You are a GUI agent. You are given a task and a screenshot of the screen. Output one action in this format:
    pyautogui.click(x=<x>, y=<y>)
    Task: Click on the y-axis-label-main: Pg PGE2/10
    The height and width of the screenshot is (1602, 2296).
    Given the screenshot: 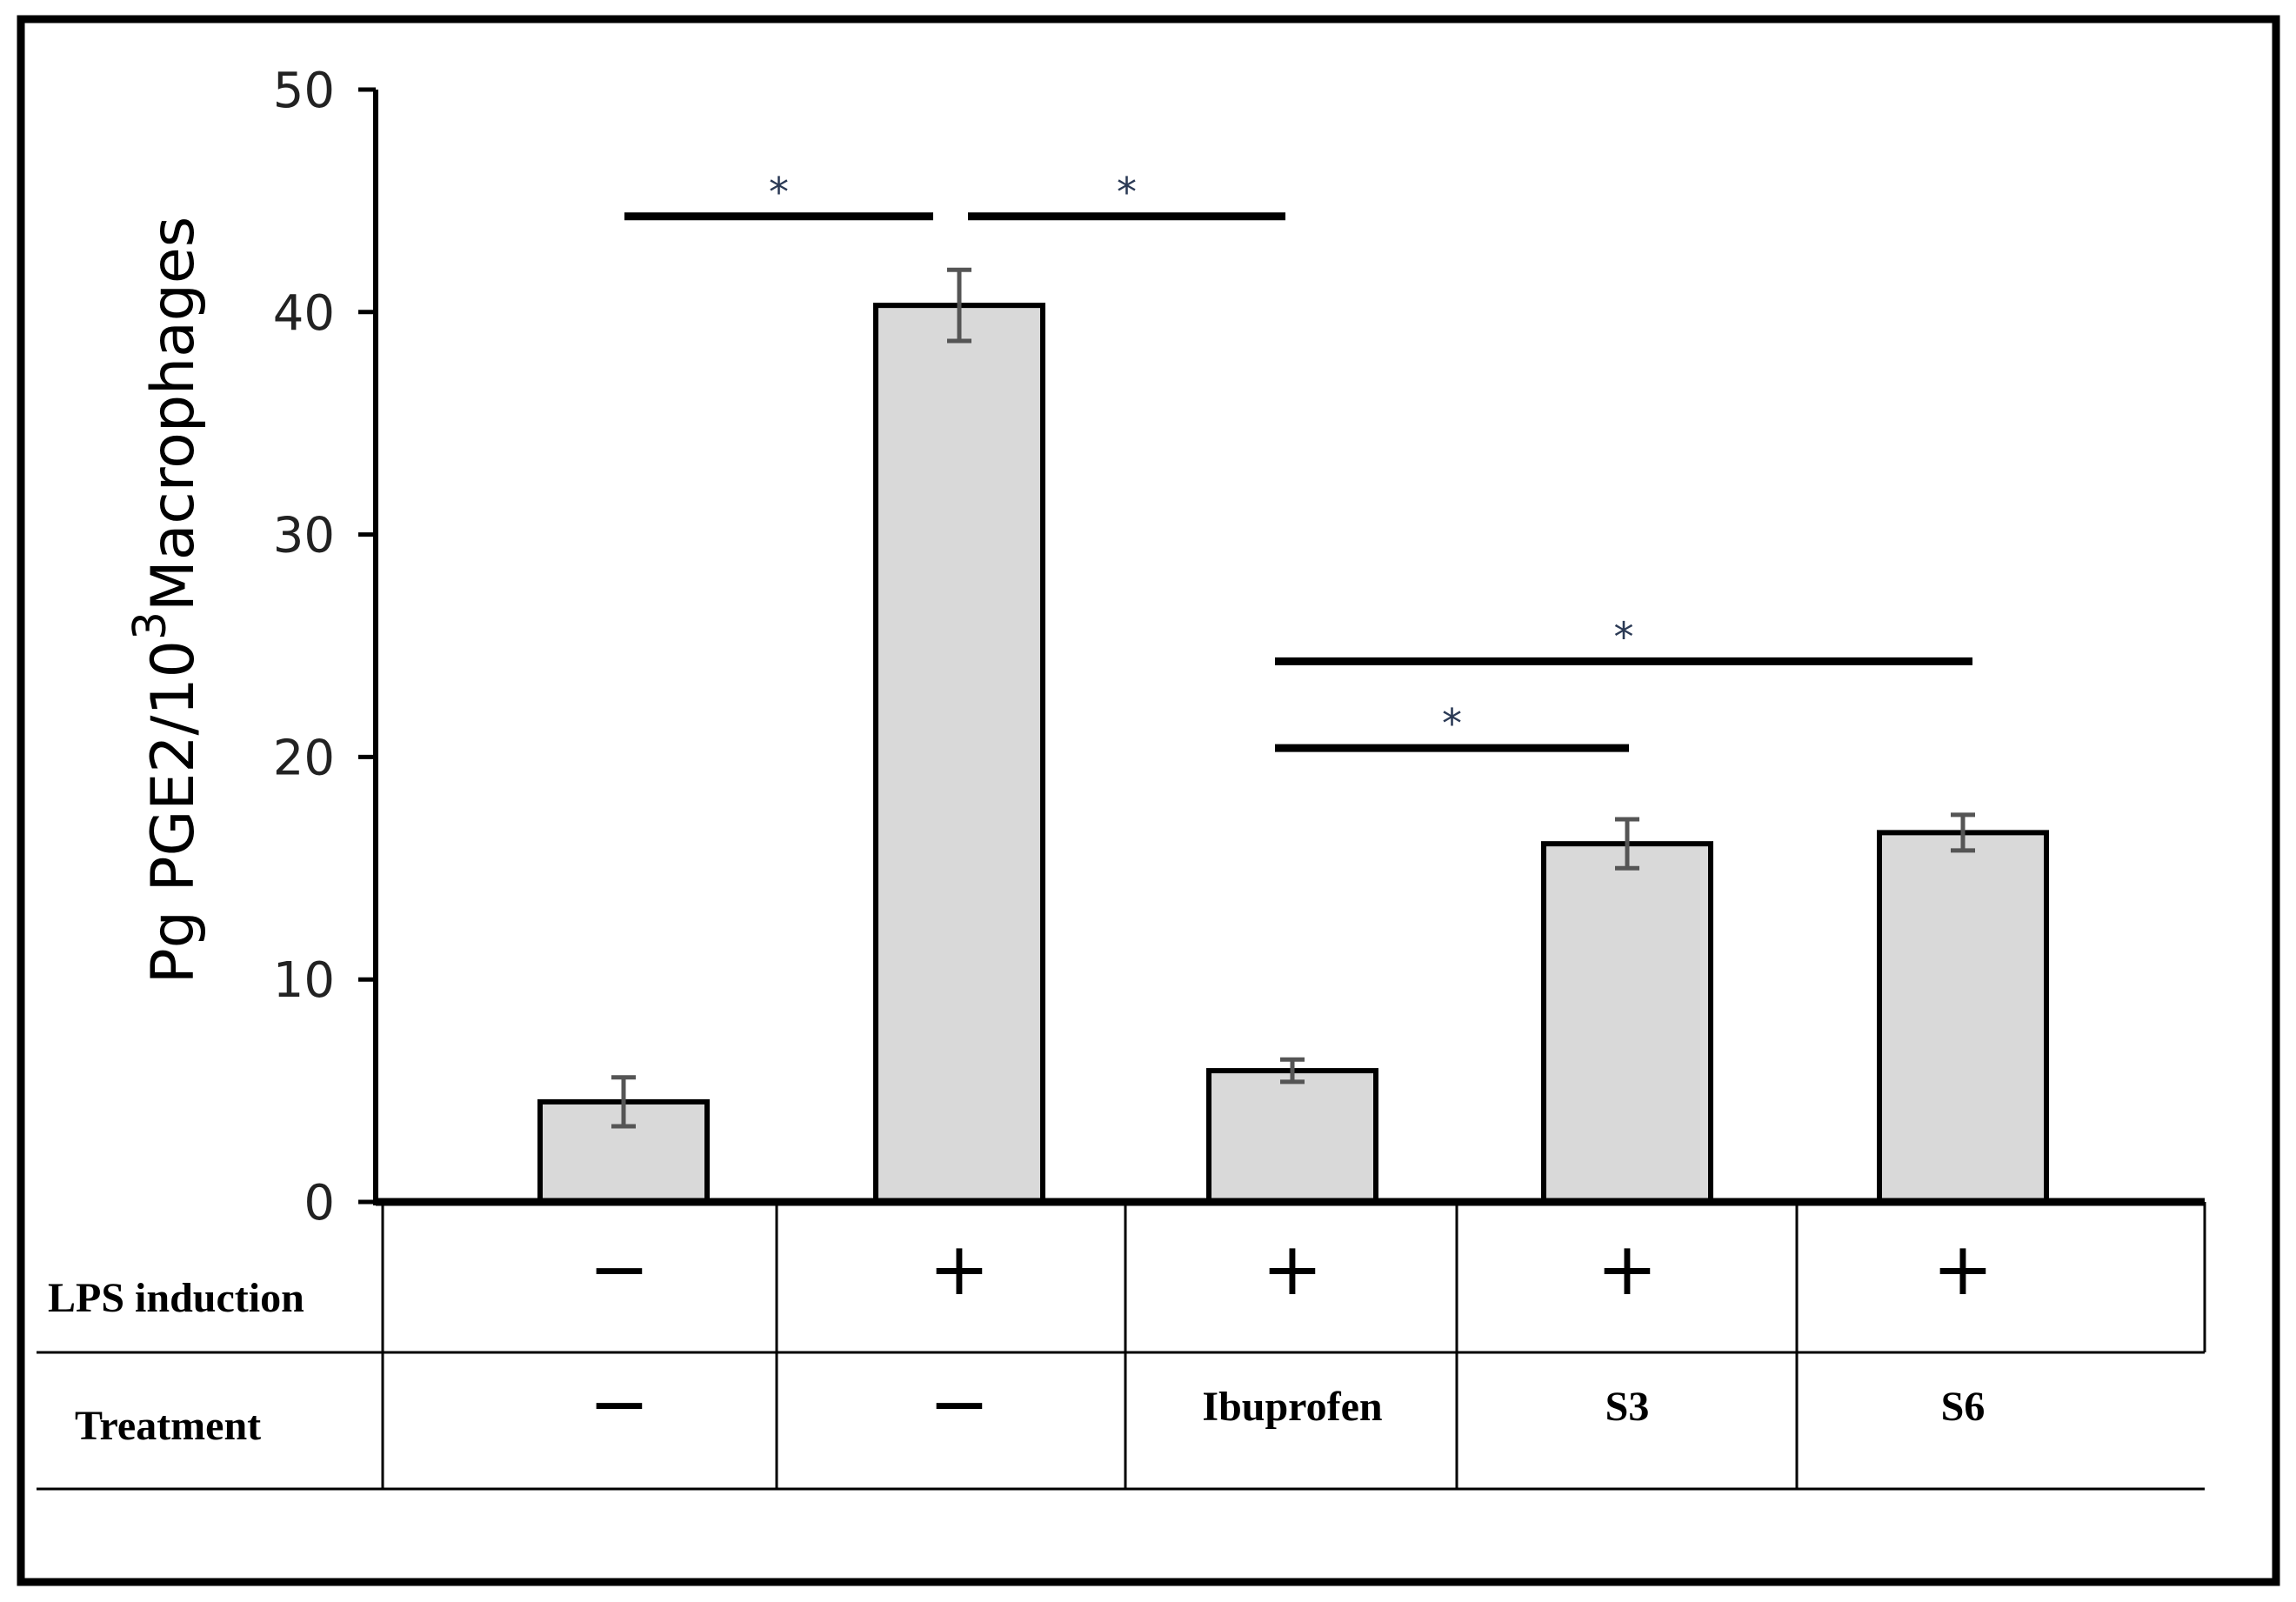 What is the action you would take?
    pyautogui.click(x=174, y=812)
    